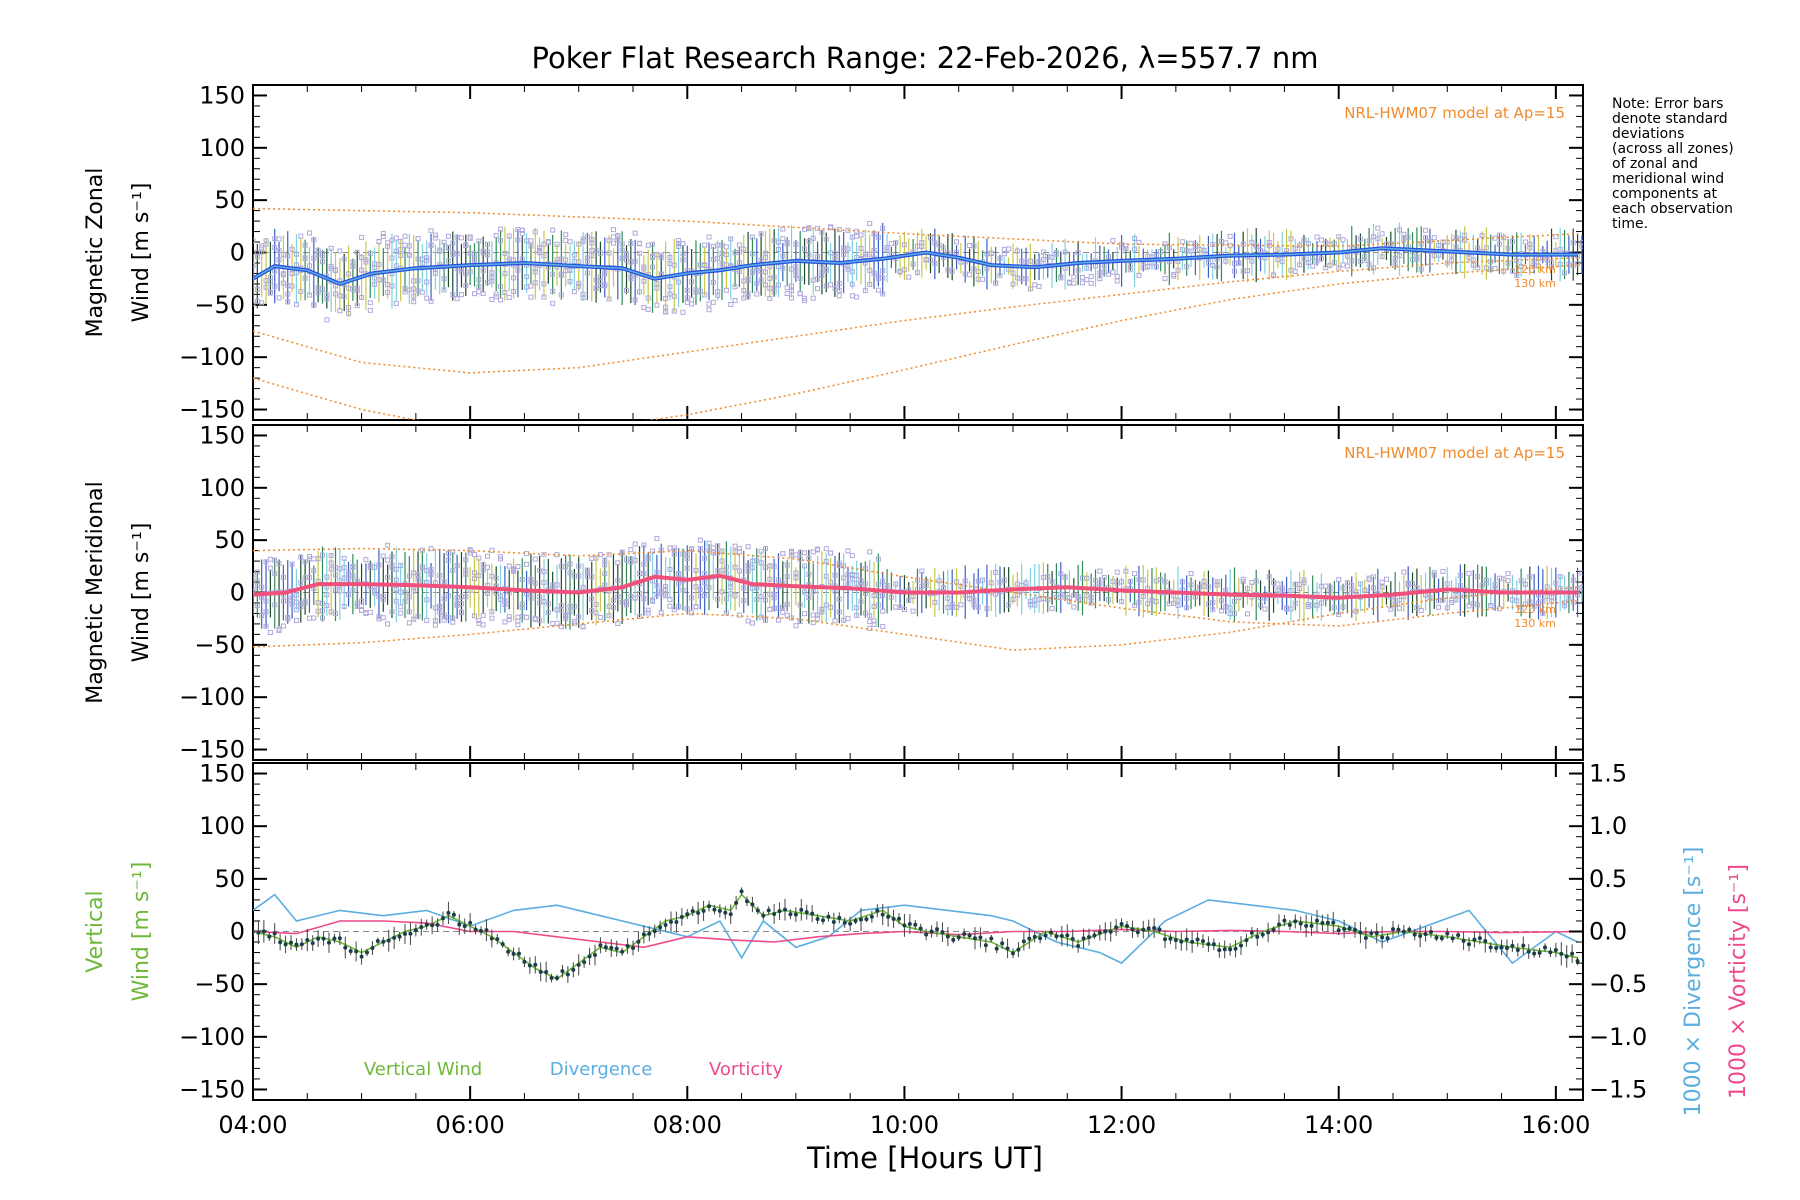 The height and width of the screenshot is (1200, 1800). I want to click on meridional-plot-area, so click(918, 593).